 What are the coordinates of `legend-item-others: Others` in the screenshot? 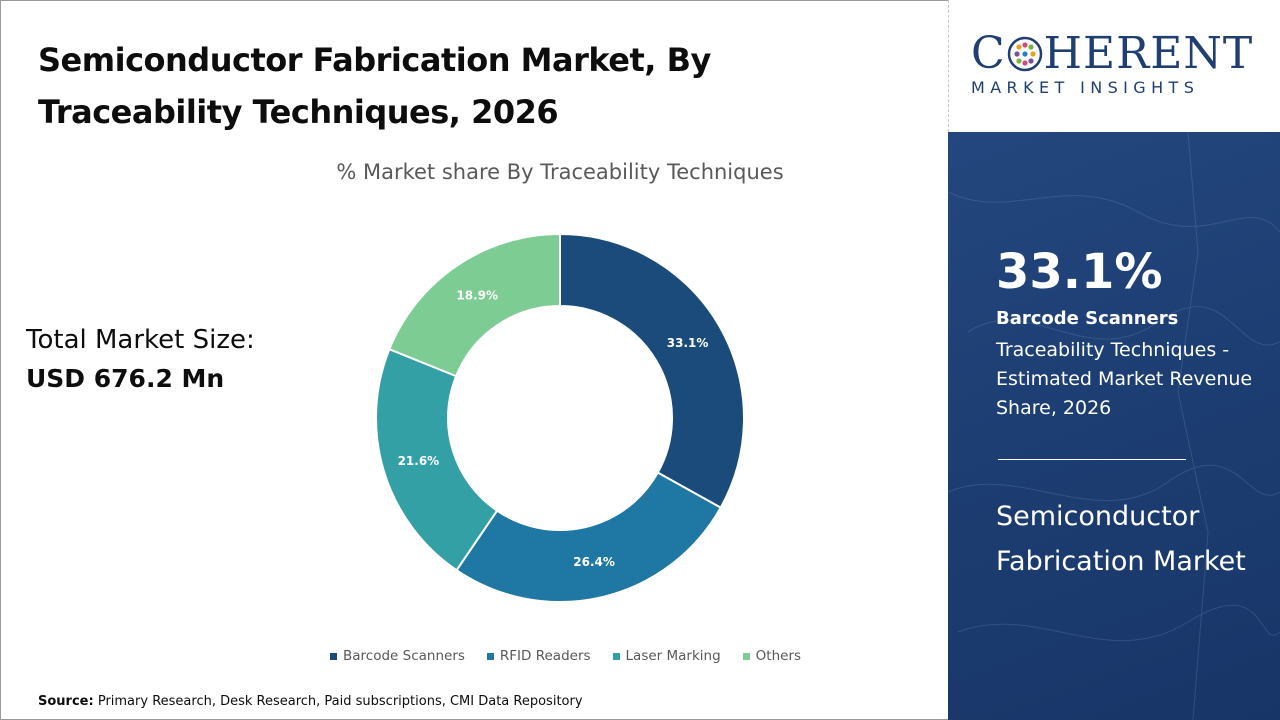 It's located at (772, 656).